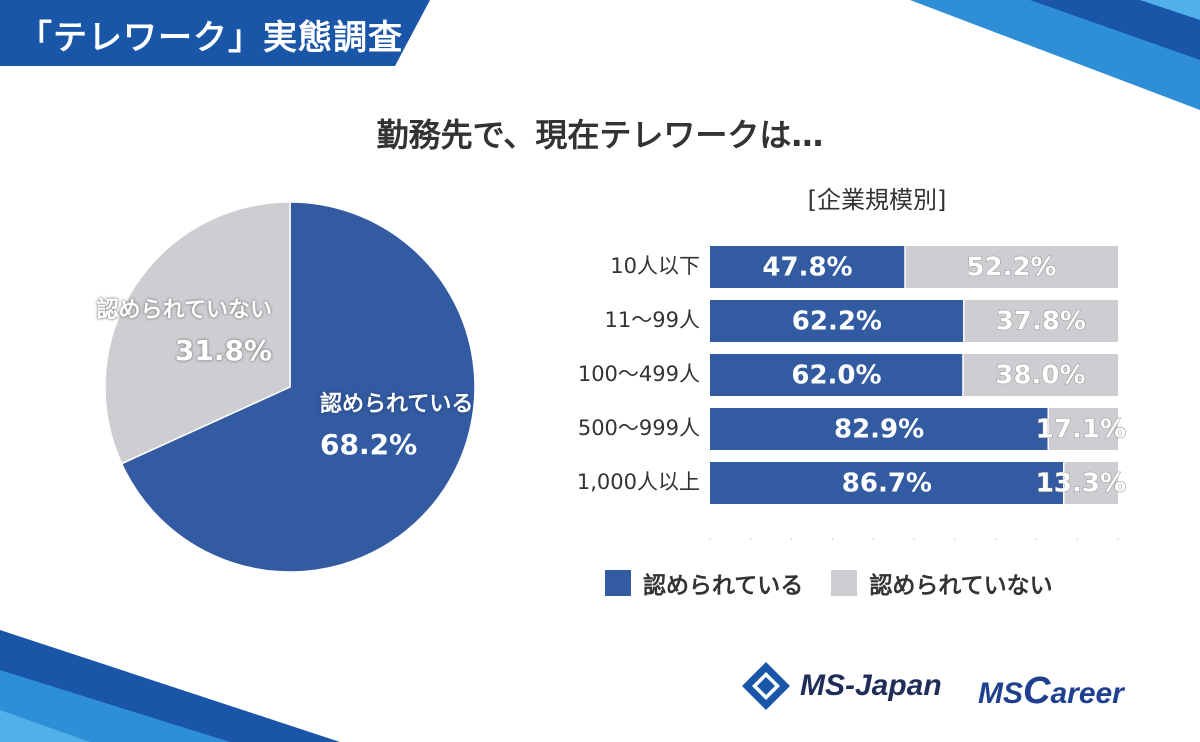 This screenshot has width=1200, height=742. I want to click on pie-label-allowed-value: 68.2%, so click(369, 444).